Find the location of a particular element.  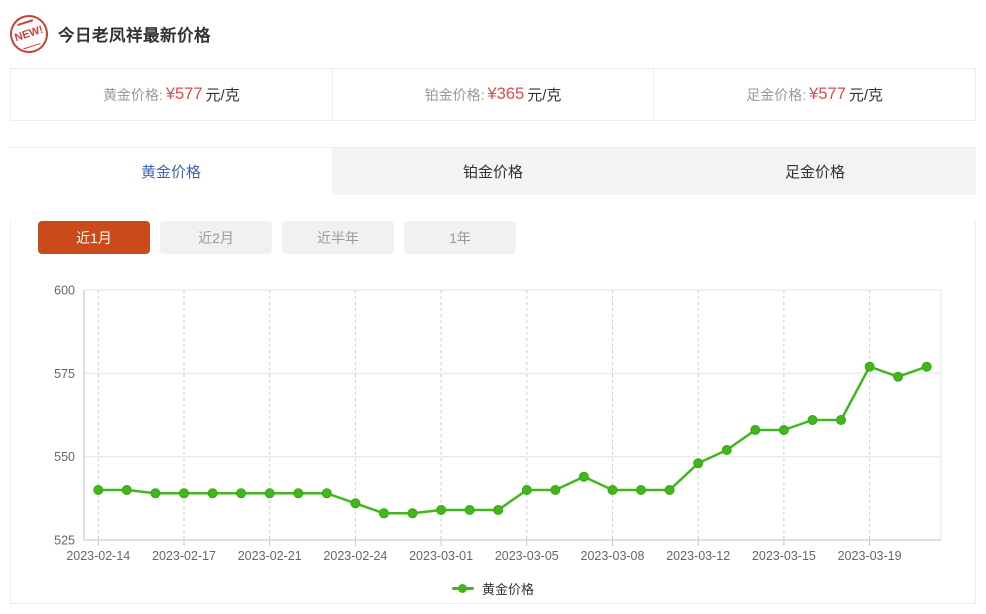

range-button-2months: 近2月 is located at coordinates (216, 237).